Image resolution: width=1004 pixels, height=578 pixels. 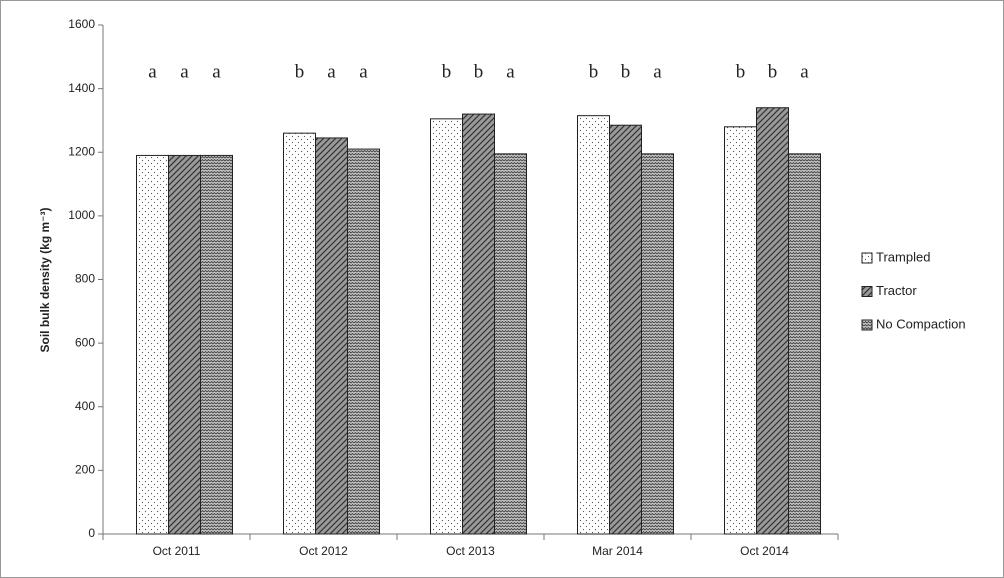 I want to click on x-tick-label: Oct 2012, so click(x=323, y=551).